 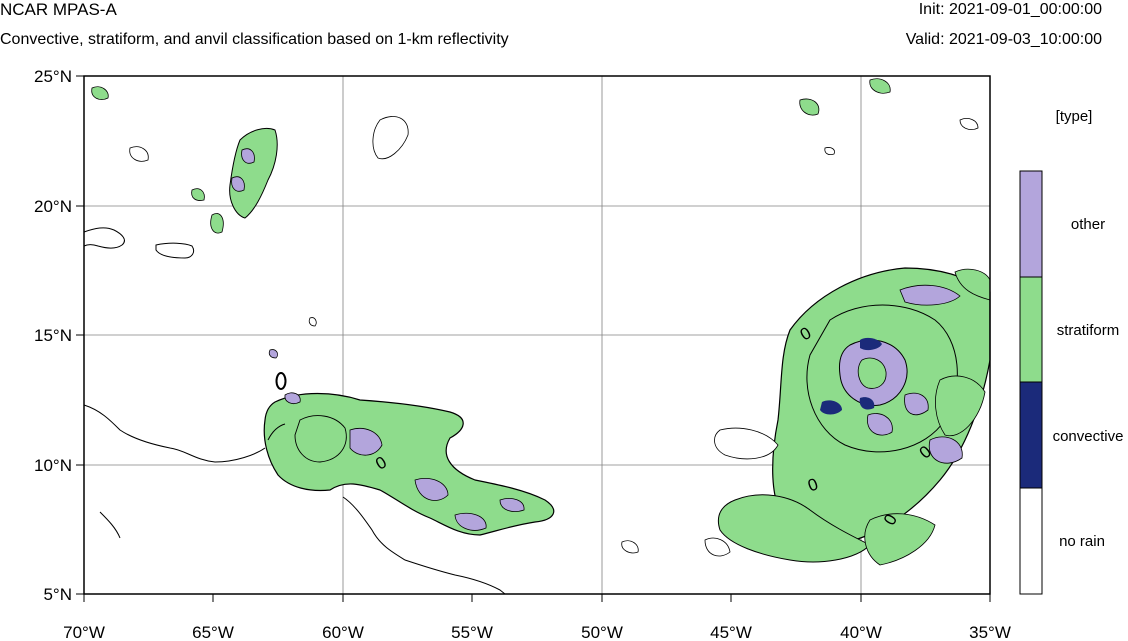 What do you see at coordinates (861, 632) in the screenshot?
I see `lon-tick-label: 40°W` at bounding box center [861, 632].